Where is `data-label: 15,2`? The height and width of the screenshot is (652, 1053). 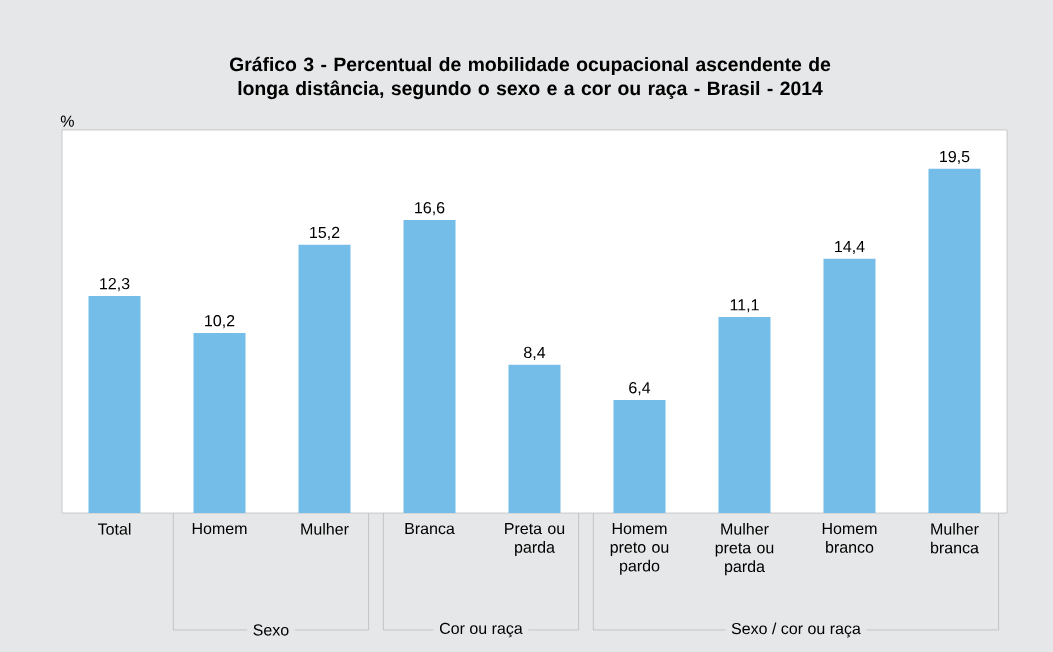 data-label: 15,2 is located at coordinates (325, 233).